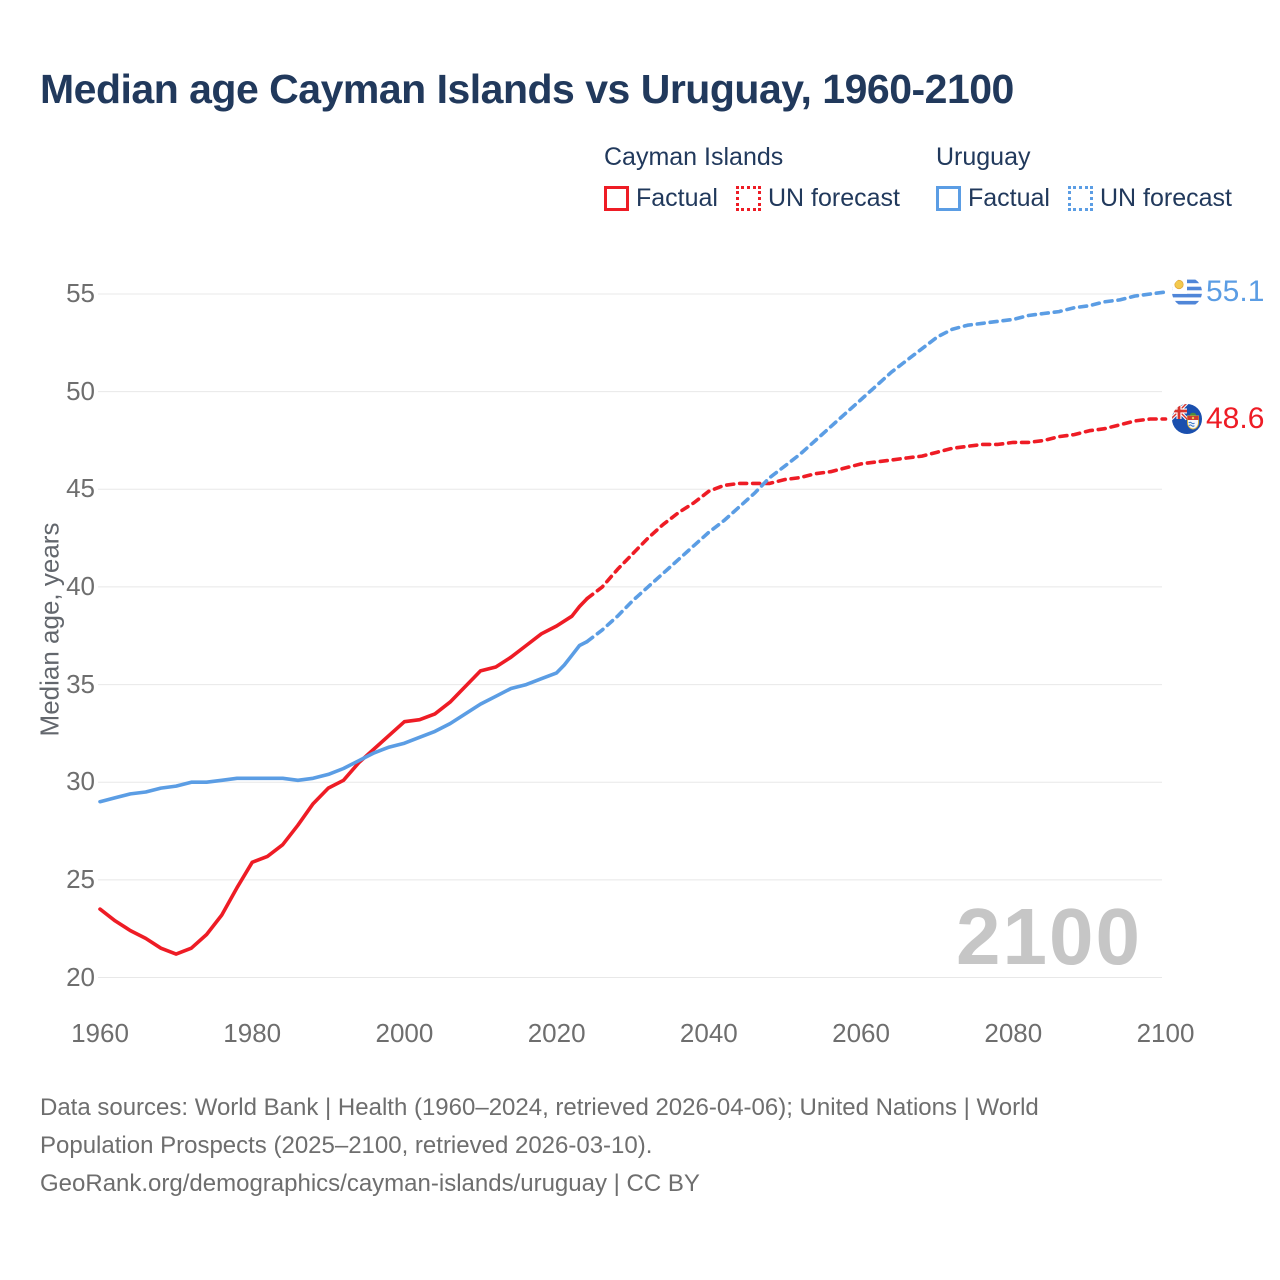 Image resolution: width=1280 pixels, height=1280 pixels. What do you see at coordinates (616, 198) in the screenshot?
I see `cayman-factual-swatch-icon` at bounding box center [616, 198].